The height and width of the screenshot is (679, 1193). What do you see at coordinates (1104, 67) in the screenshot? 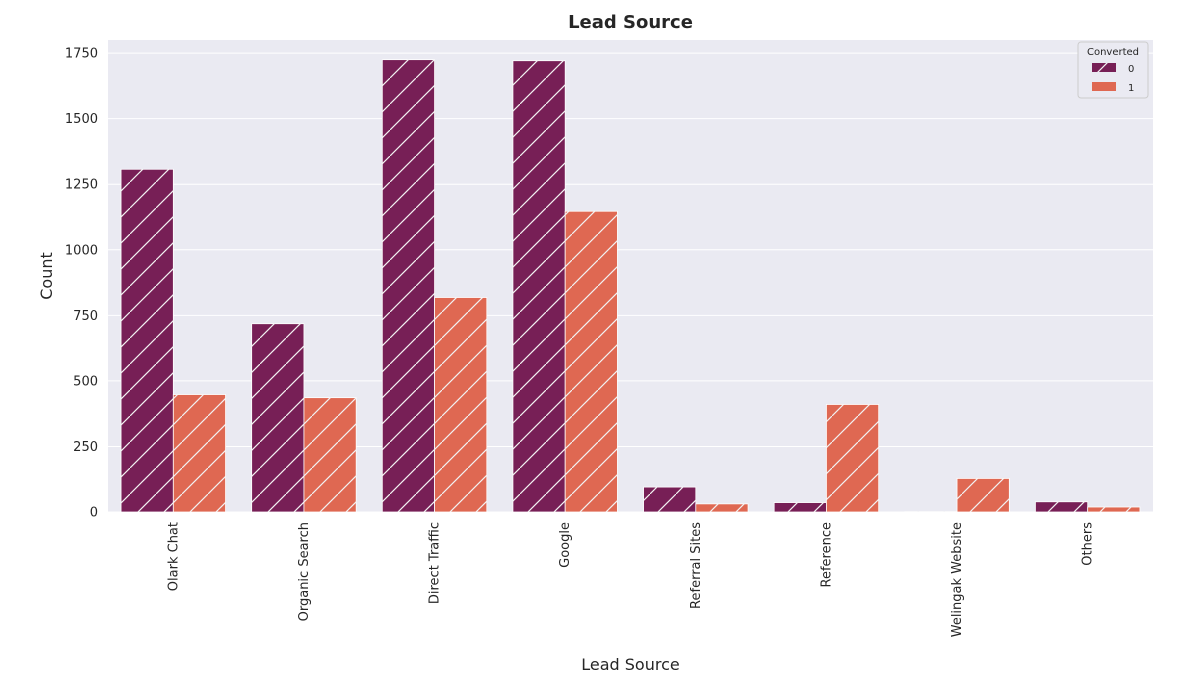
I see `legend-swatch-0-hatch` at bounding box center [1104, 67].